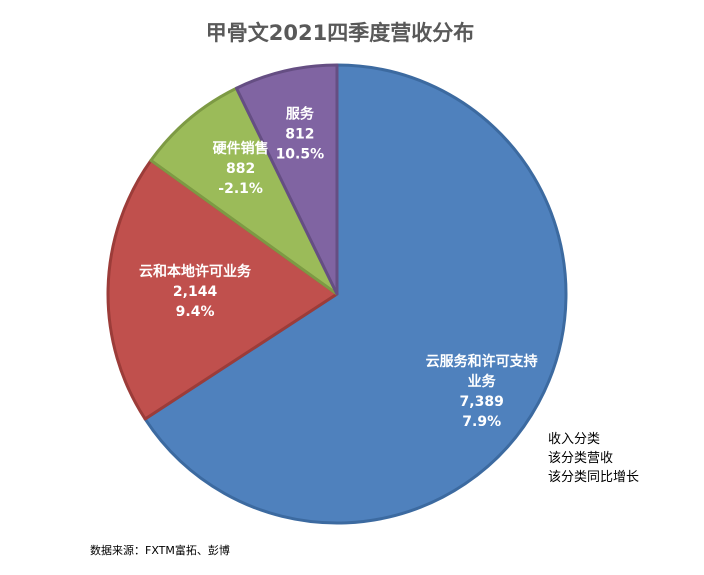 The width and height of the screenshot is (704, 575). I want to click on slice-growth: 10.5%, so click(300, 154).